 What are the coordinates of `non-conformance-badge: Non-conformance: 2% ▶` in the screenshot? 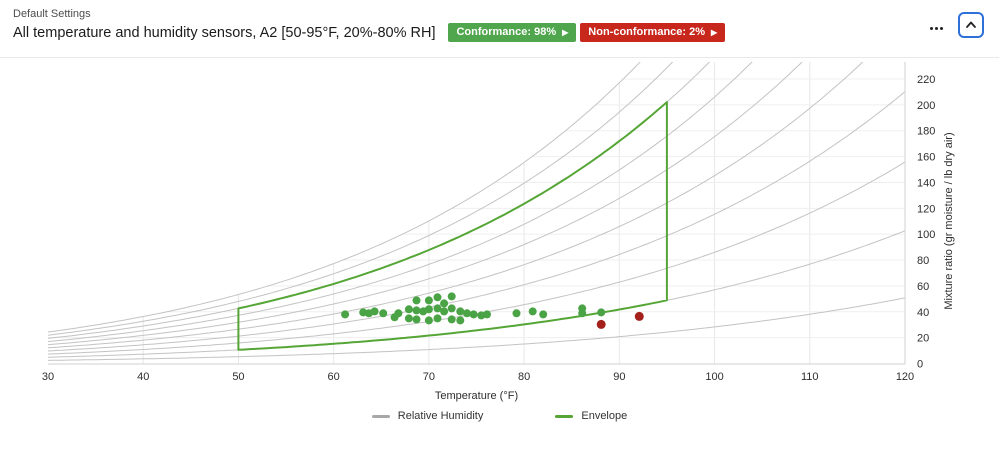 It's located at (653, 32).